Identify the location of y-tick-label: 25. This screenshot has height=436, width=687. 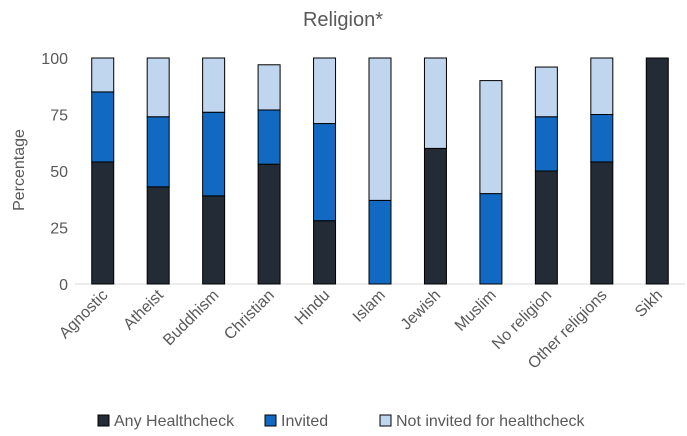
(59, 229).